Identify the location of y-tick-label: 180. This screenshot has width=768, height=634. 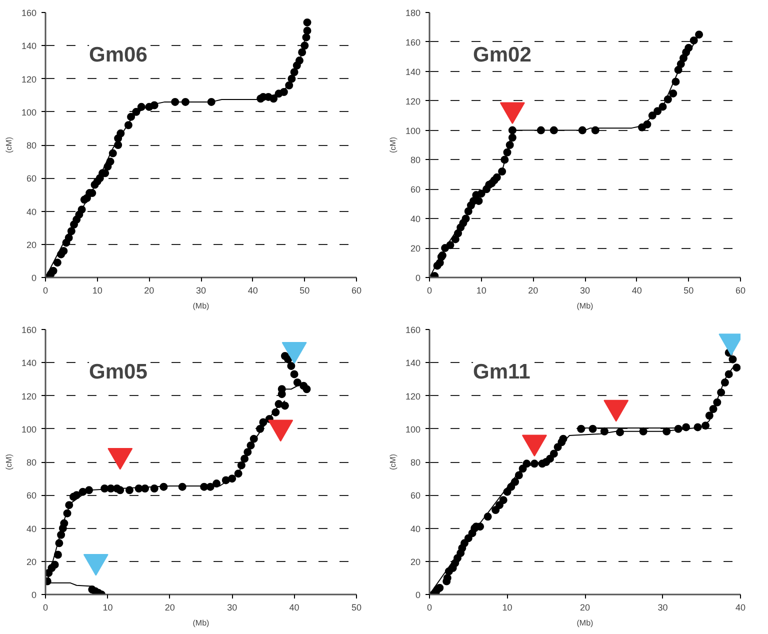
(413, 13).